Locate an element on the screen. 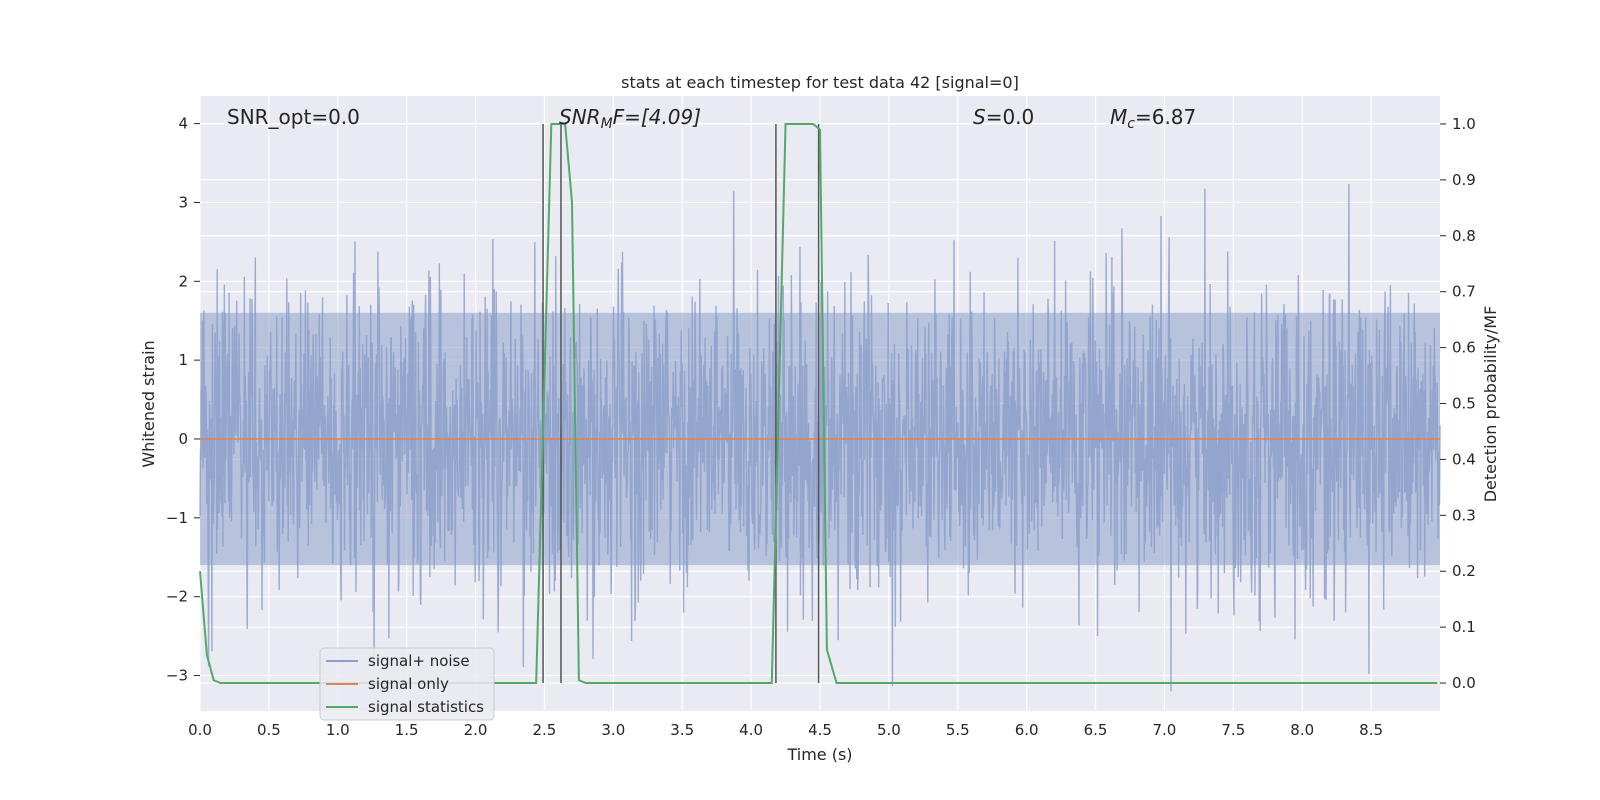 The image size is (1600, 800). legend-label-signal-only: signal only is located at coordinates (408, 684).